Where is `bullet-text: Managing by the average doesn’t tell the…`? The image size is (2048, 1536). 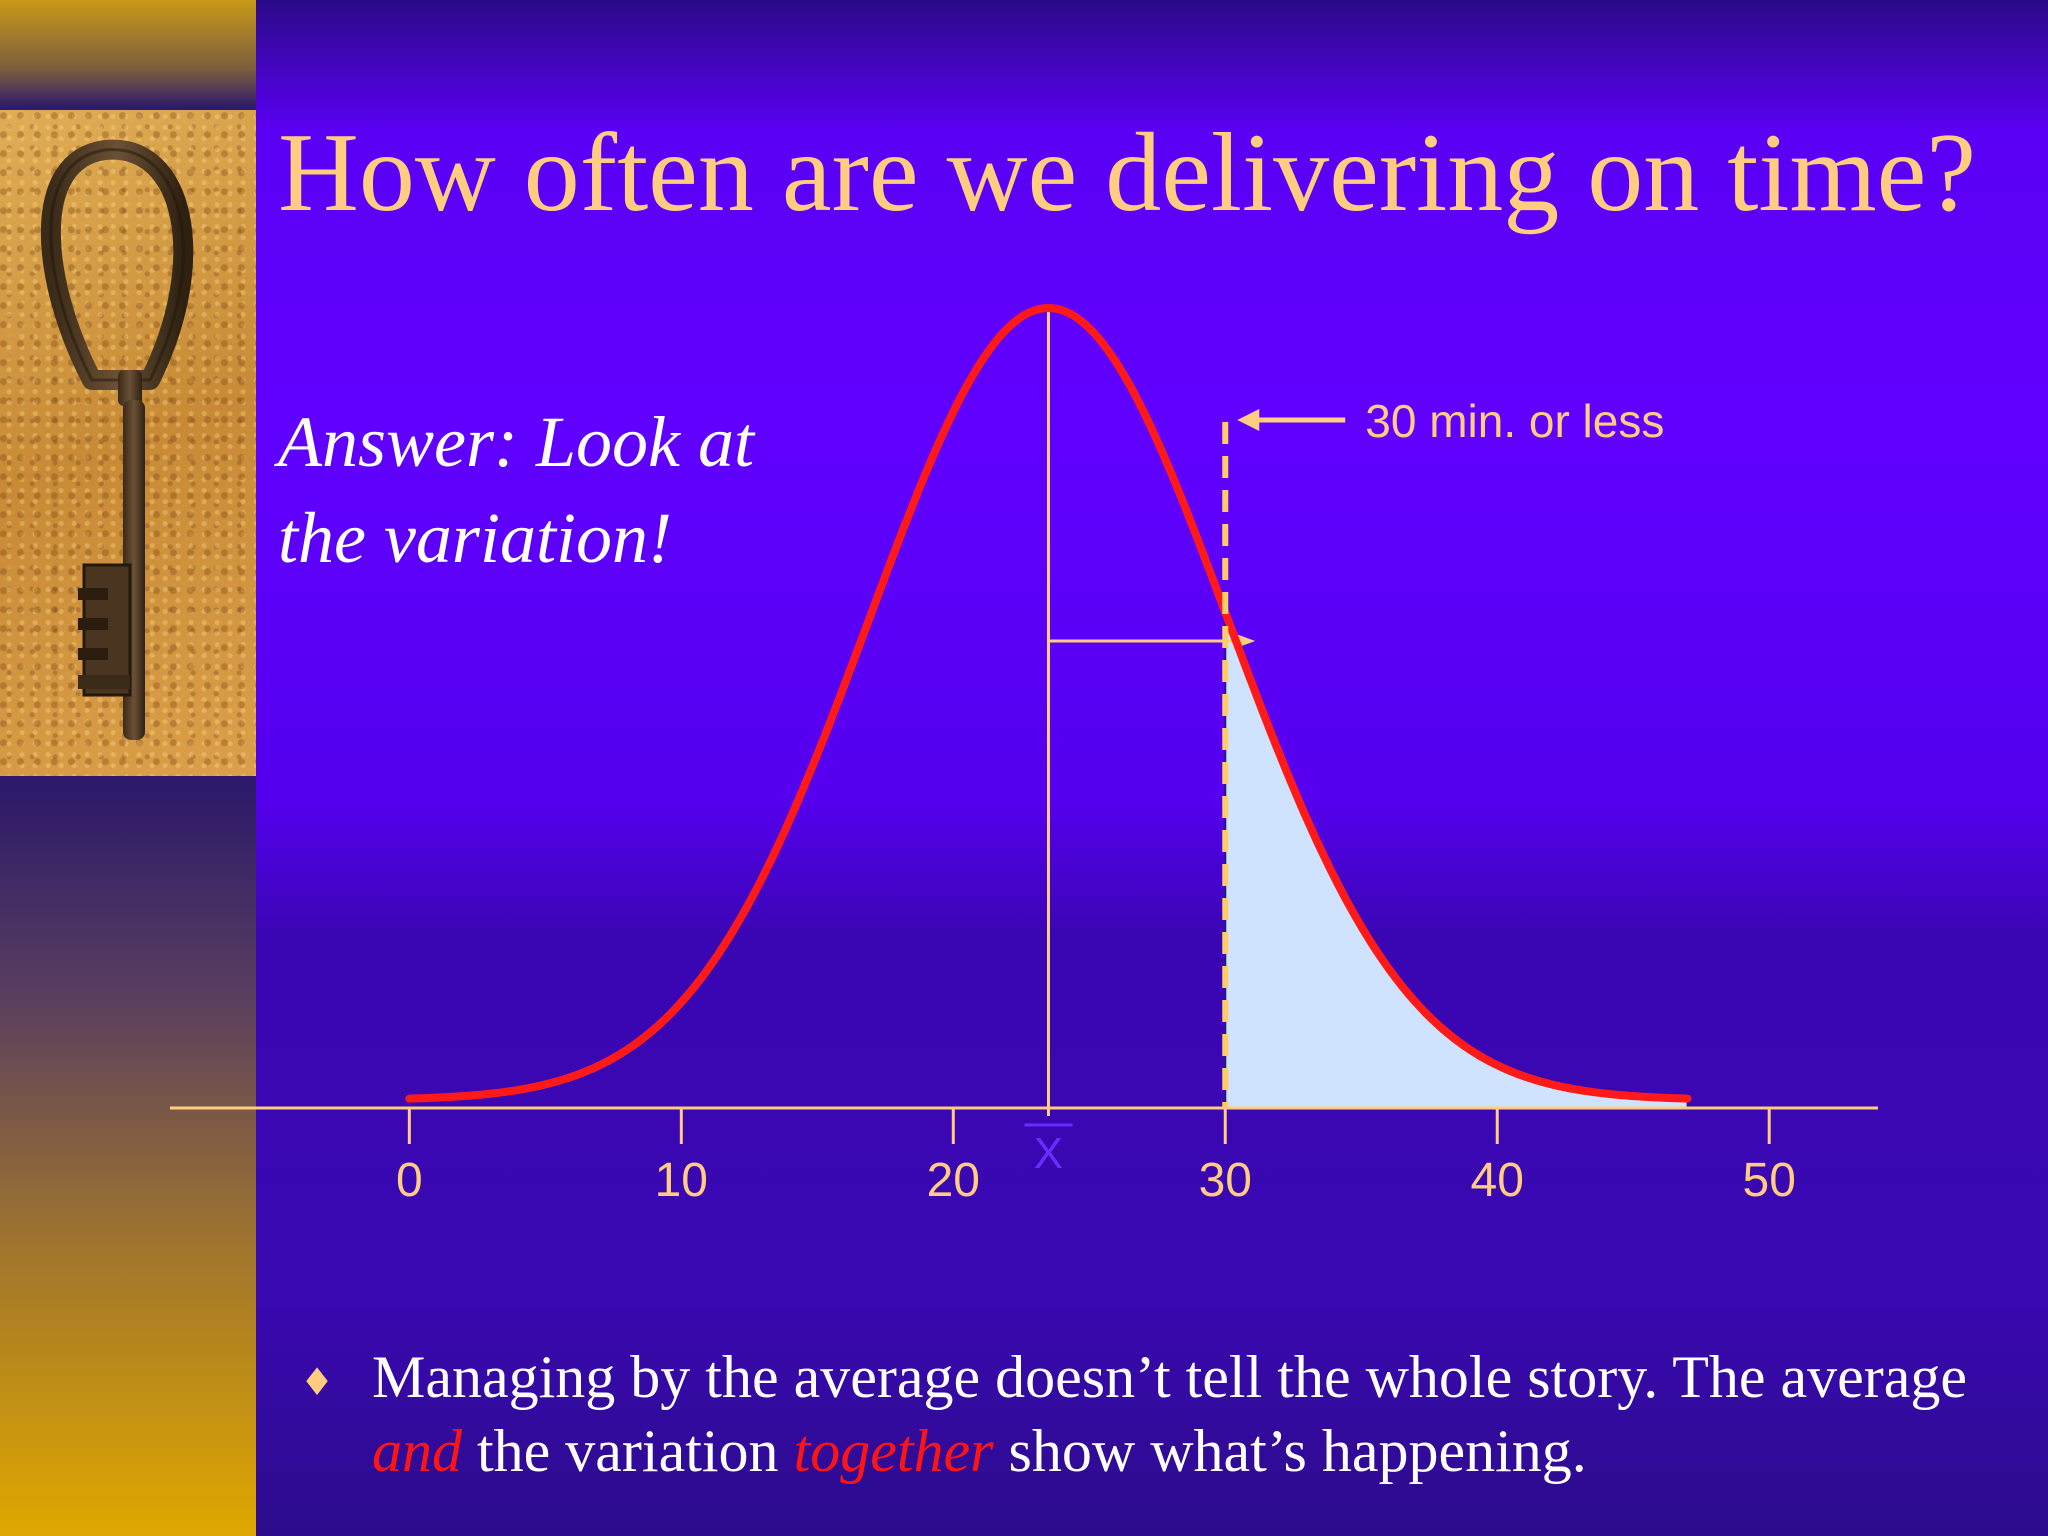
bullet-text: Managing by the average doesn’t tell the… is located at coordinates (1191, 1414).